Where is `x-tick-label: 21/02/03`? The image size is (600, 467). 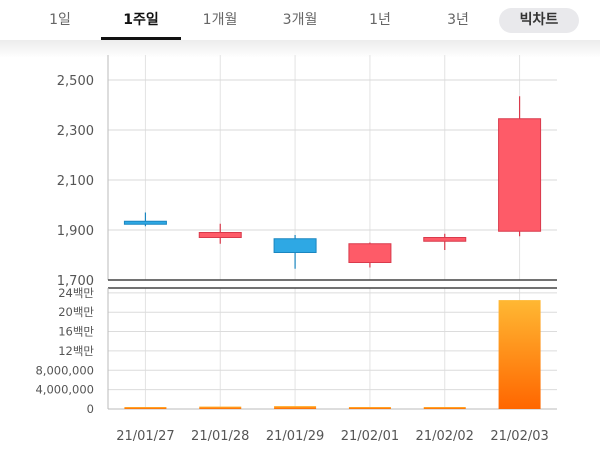 x-tick-label: 21/02/03 is located at coordinates (519, 436).